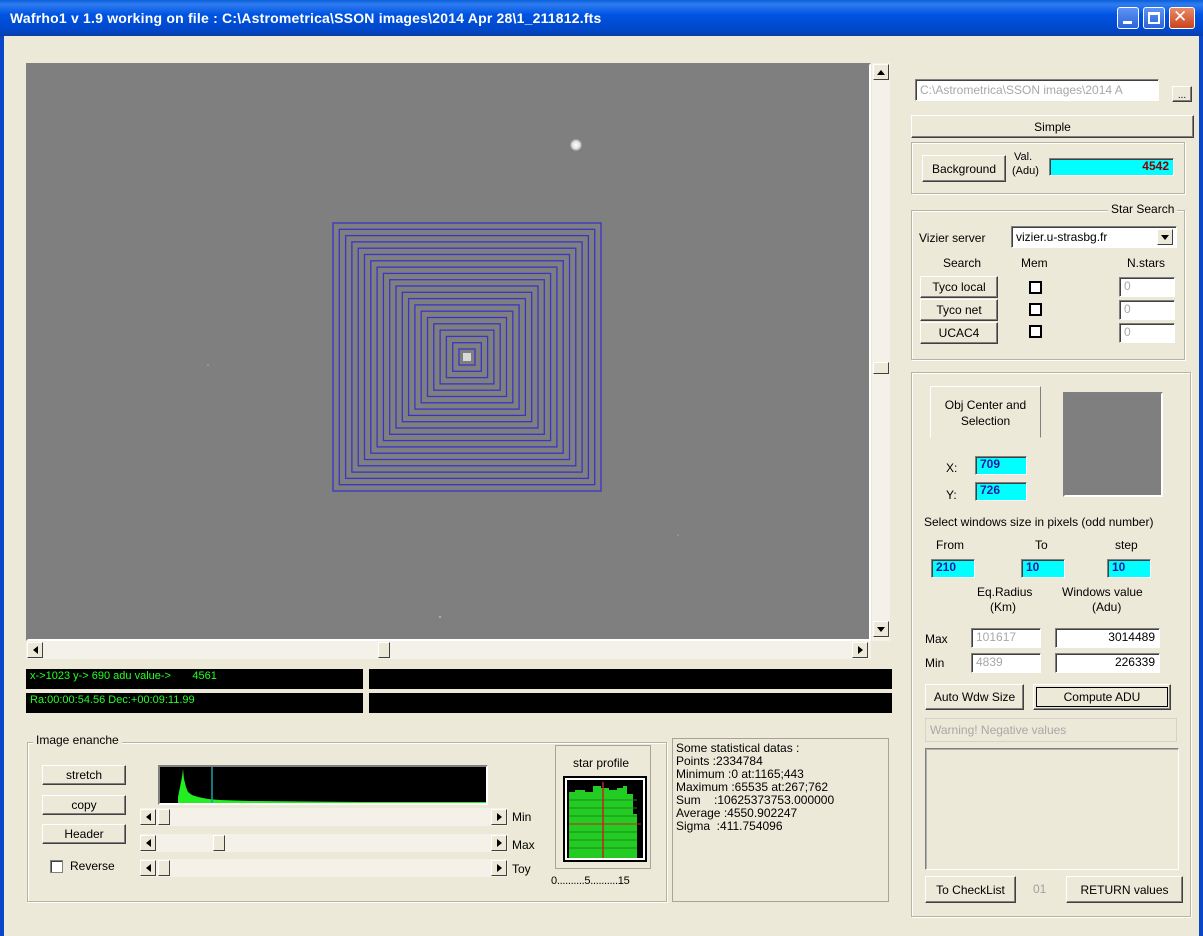 The height and width of the screenshot is (936, 1203). What do you see at coordinates (590, 881) in the screenshot?
I see `star-profile-axis: 0..........5..........15` at bounding box center [590, 881].